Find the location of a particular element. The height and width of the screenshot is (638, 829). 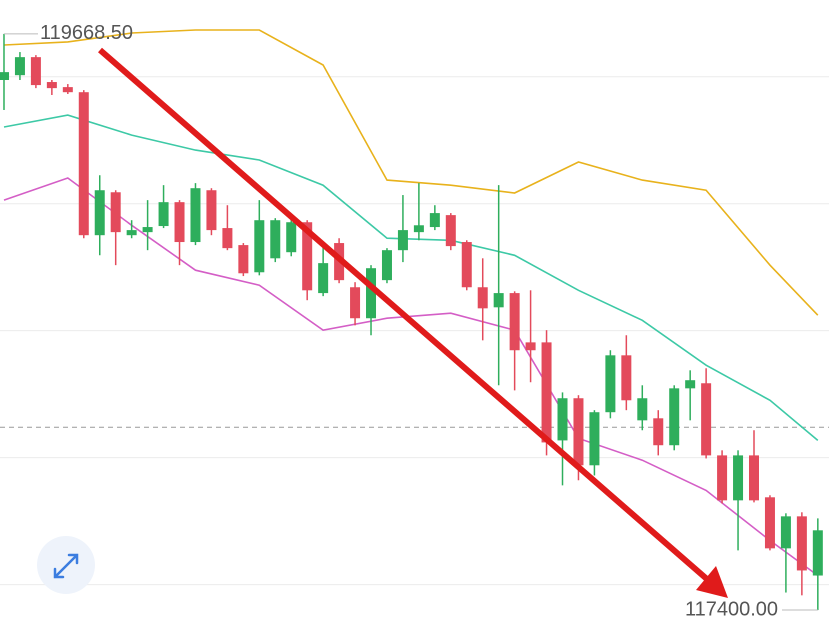

expand-button is located at coordinates (66, 565).